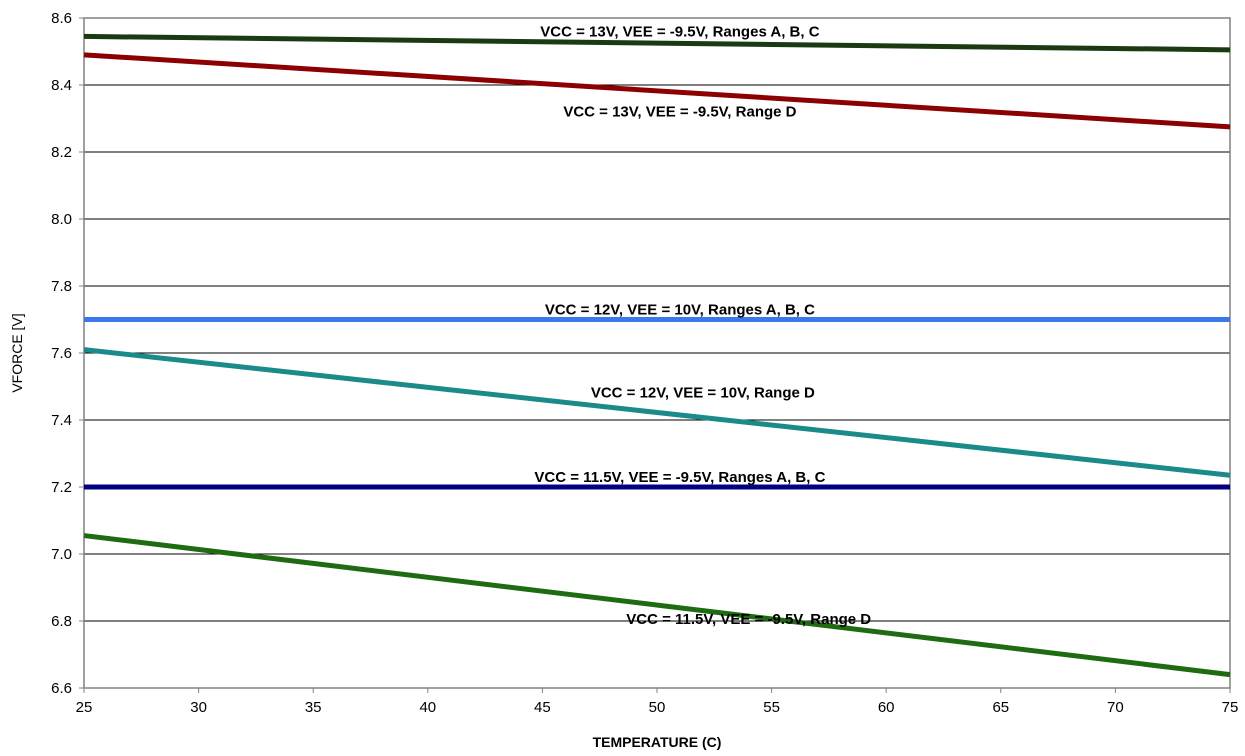  I want to click on series-label: VCC = 12V, VEE = 10V, Ranges A, B, C, so click(680, 310).